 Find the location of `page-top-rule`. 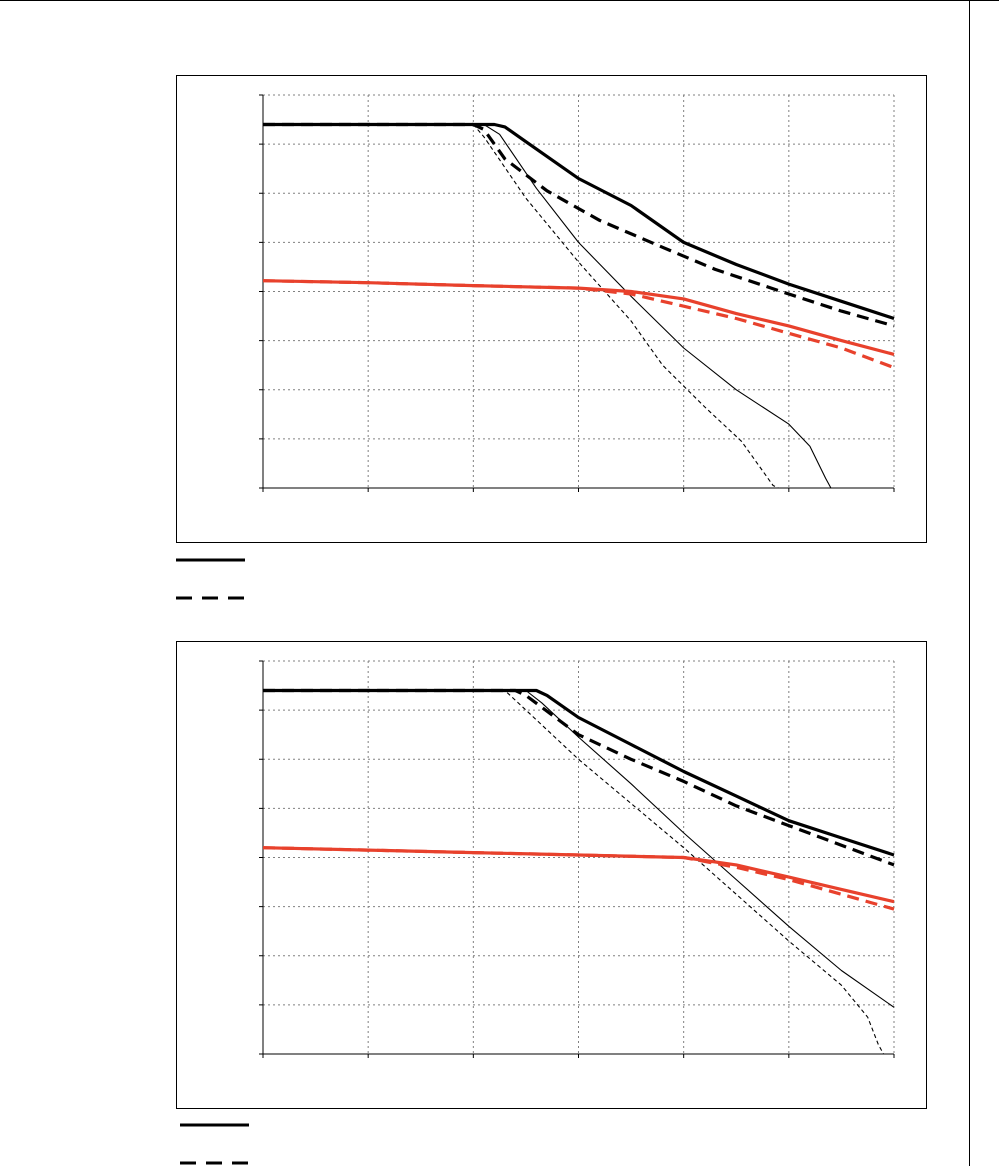

page-top-rule is located at coordinates (499, 0).